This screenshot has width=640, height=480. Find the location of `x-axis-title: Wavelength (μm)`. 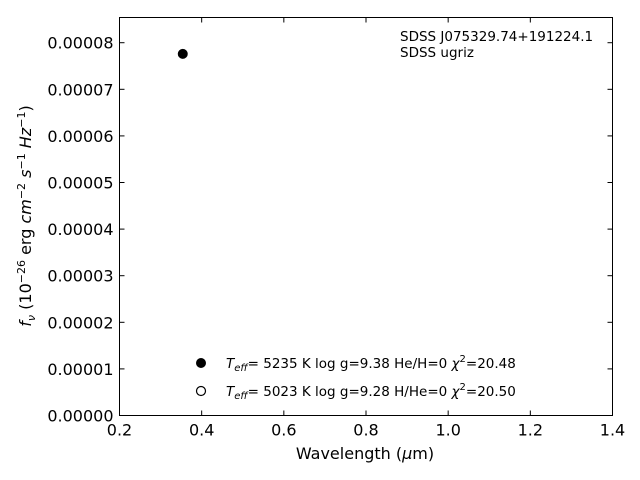

x-axis-title: Wavelength (μm) is located at coordinates (365, 453).